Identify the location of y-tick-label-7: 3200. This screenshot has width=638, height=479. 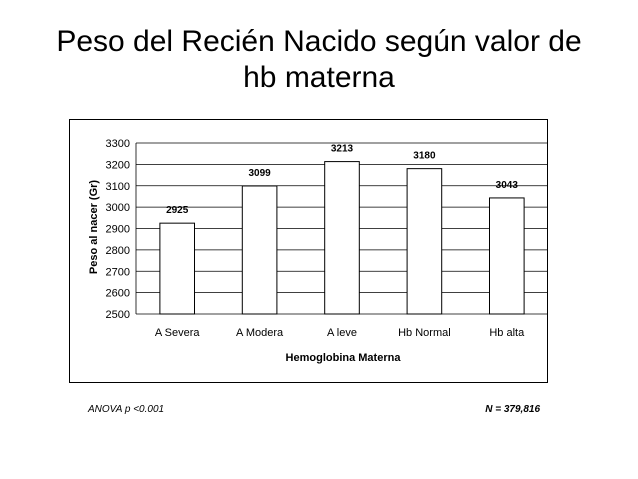
(118, 165).